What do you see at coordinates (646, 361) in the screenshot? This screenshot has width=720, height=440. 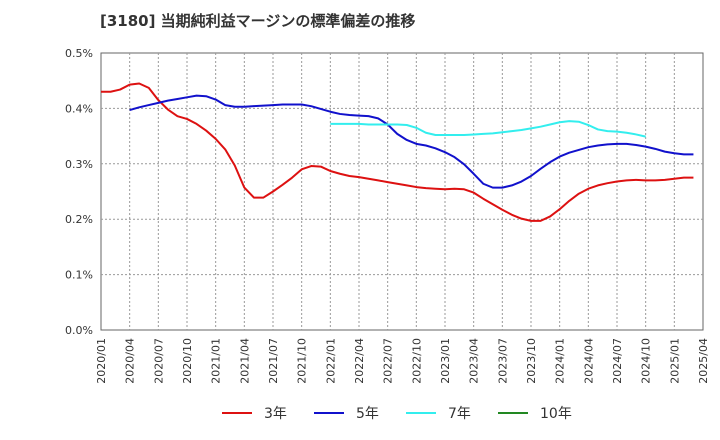 I see `x-tick-label: 2024/10` at bounding box center [646, 361].